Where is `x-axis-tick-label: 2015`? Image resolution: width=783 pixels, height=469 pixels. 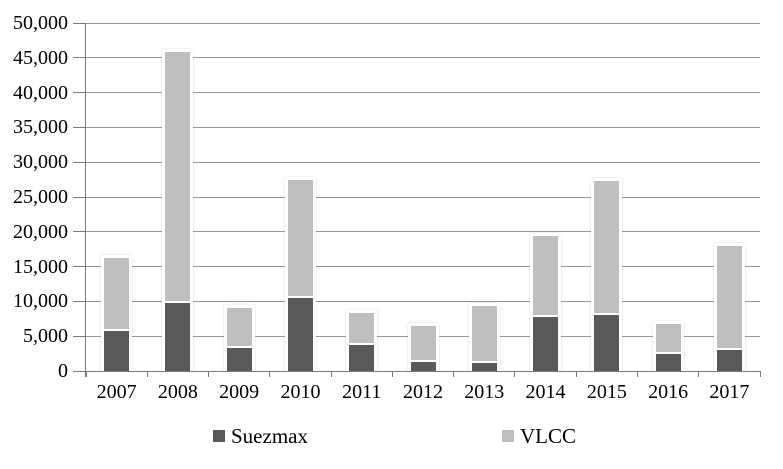
x-axis-tick-label: 2015 is located at coordinates (606, 392).